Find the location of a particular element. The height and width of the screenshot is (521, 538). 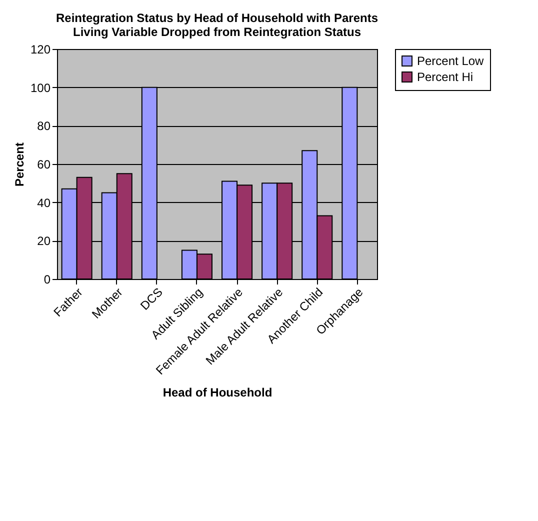

x-axis-title: Head of Household is located at coordinates (217, 392).